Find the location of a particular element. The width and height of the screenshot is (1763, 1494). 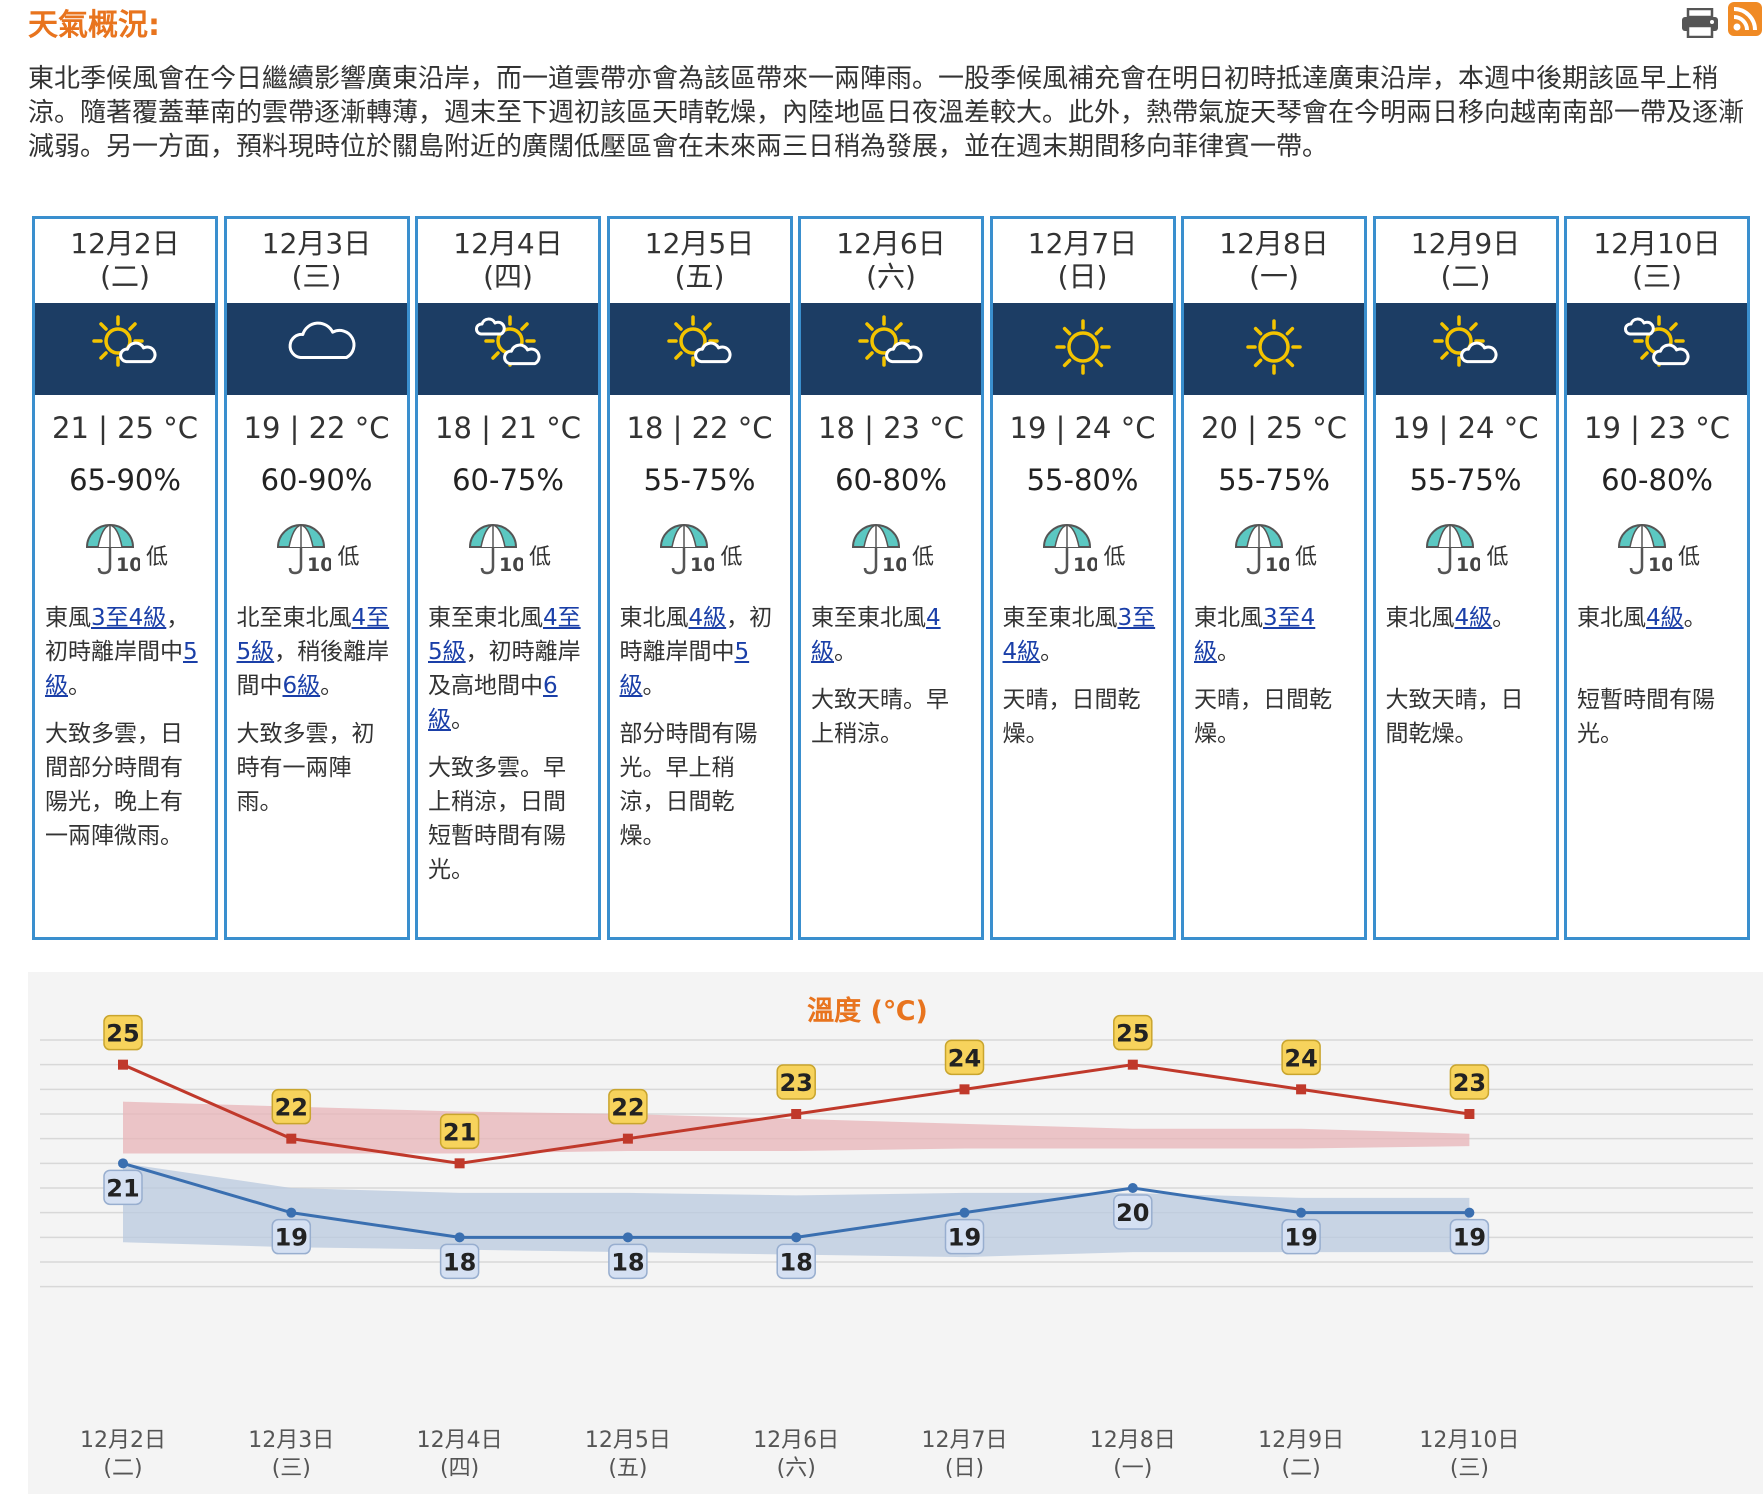

wind-forecast: 北至東北風4至5級，稍後離岸間中6級。 is located at coordinates (317, 643).